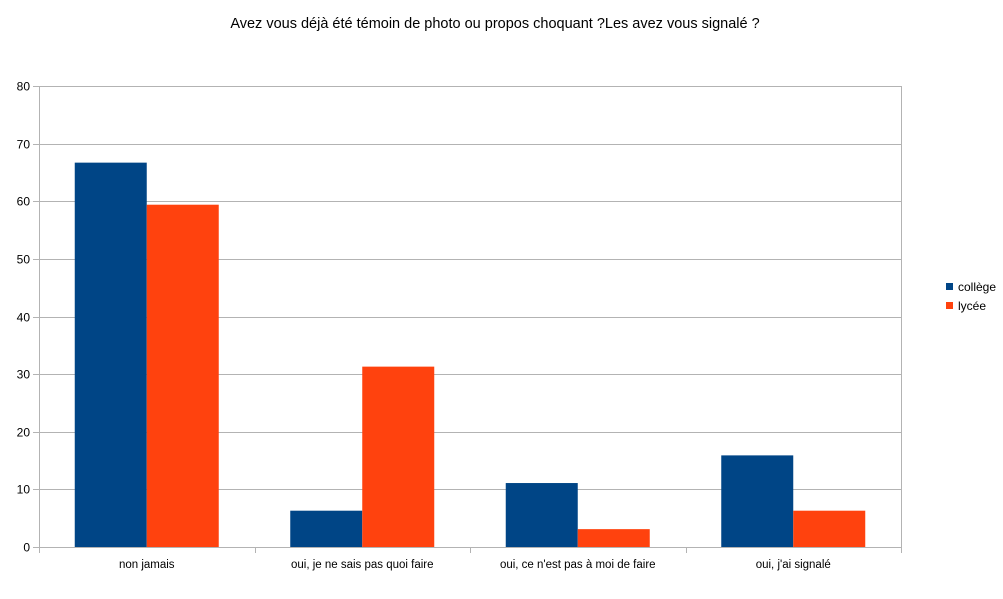 The width and height of the screenshot is (1003, 599). What do you see at coordinates (147, 565) in the screenshot?
I see `x-category-label: non jamais` at bounding box center [147, 565].